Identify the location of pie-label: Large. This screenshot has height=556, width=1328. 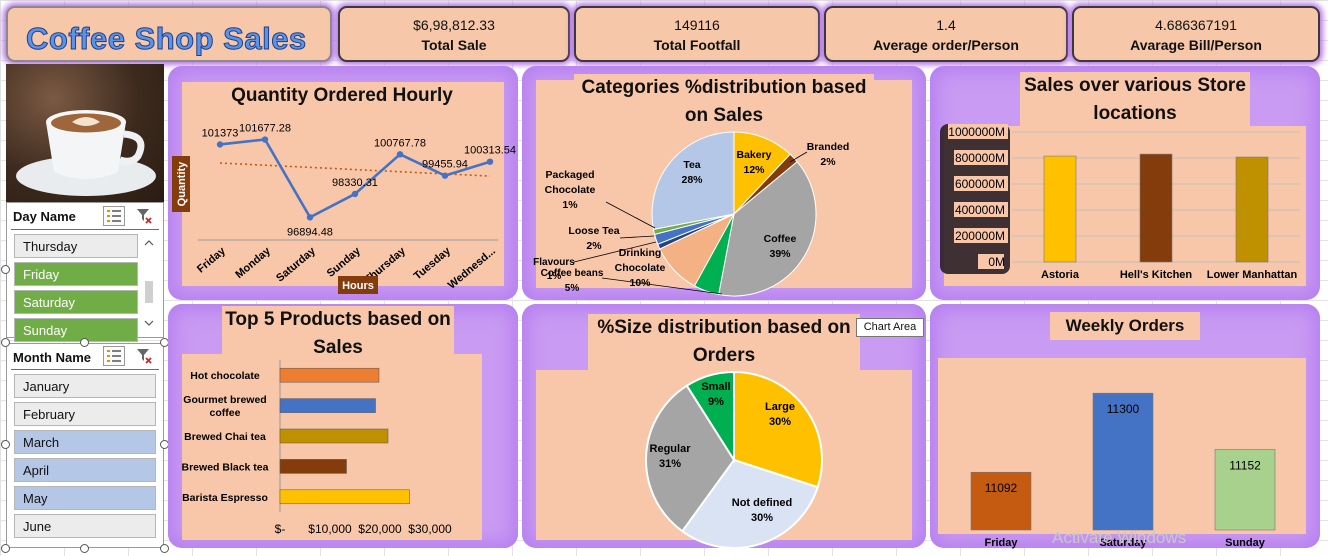
(780, 407).